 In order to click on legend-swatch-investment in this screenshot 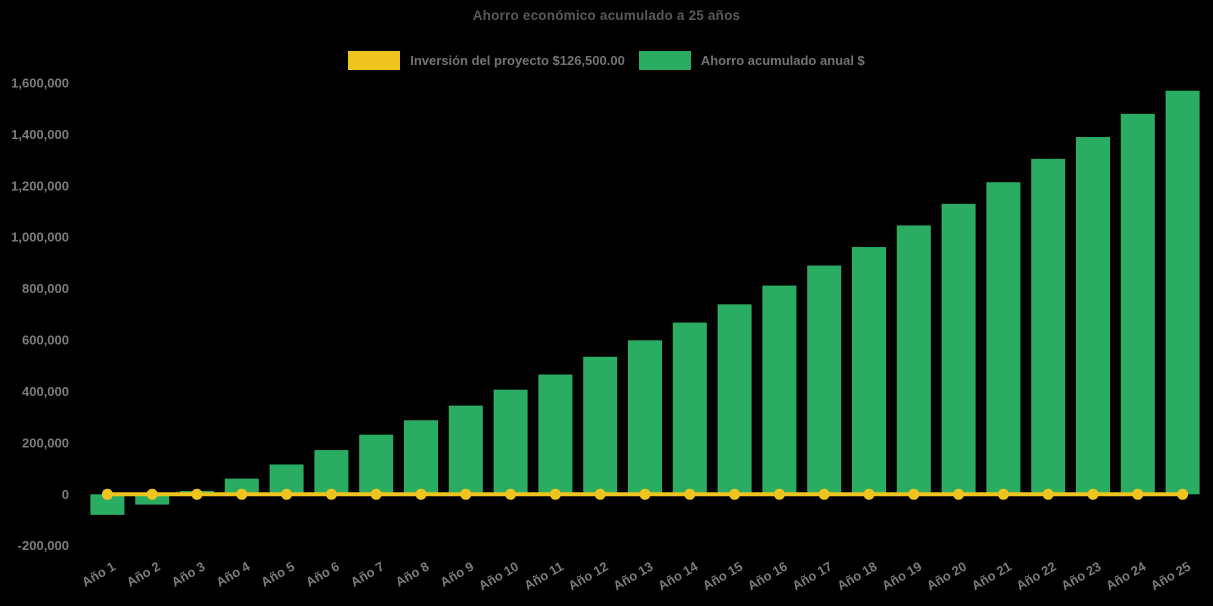, I will do `click(374, 60)`.